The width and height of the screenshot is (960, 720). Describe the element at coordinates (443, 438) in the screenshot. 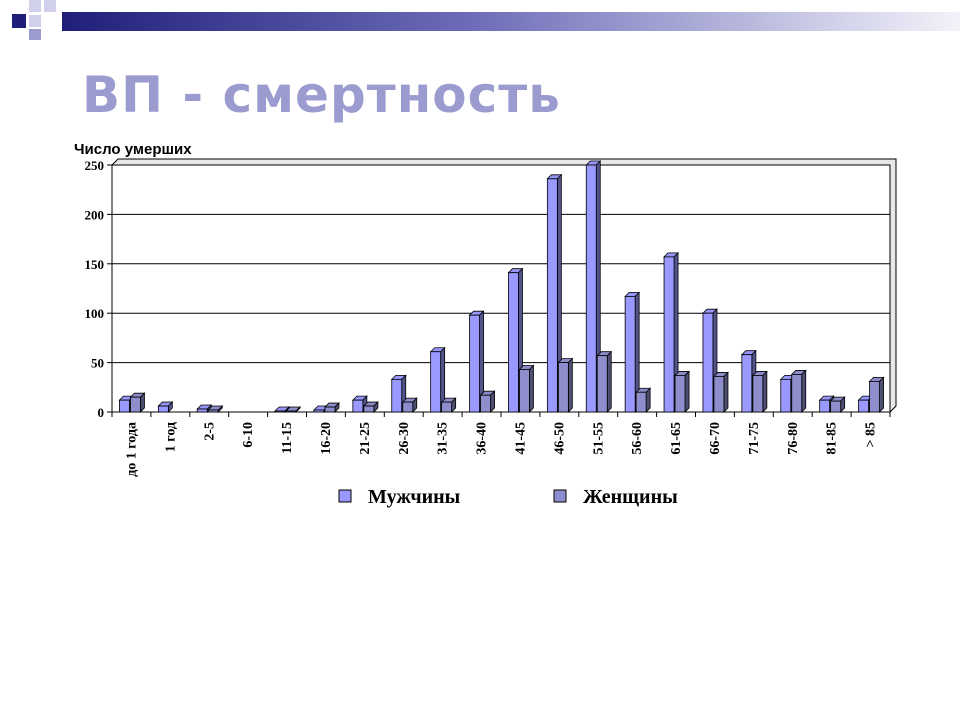

I see `x-category-label: 31-35` at that location.